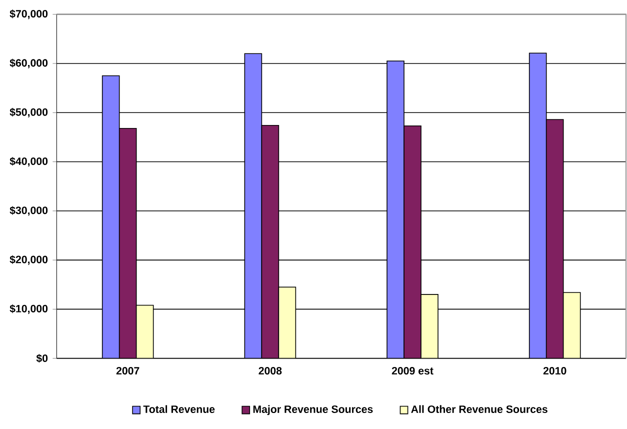 The image size is (627, 429). What do you see at coordinates (29, 260) in the screenshot?
I see `y-tick-label: $20,000` at bounding box center [29, 260].